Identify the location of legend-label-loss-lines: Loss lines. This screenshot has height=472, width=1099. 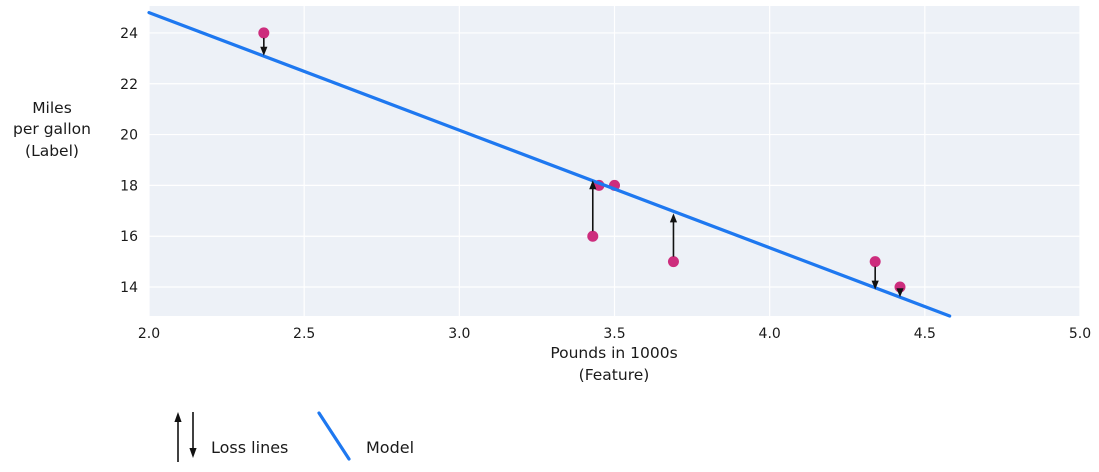
(250, 447).